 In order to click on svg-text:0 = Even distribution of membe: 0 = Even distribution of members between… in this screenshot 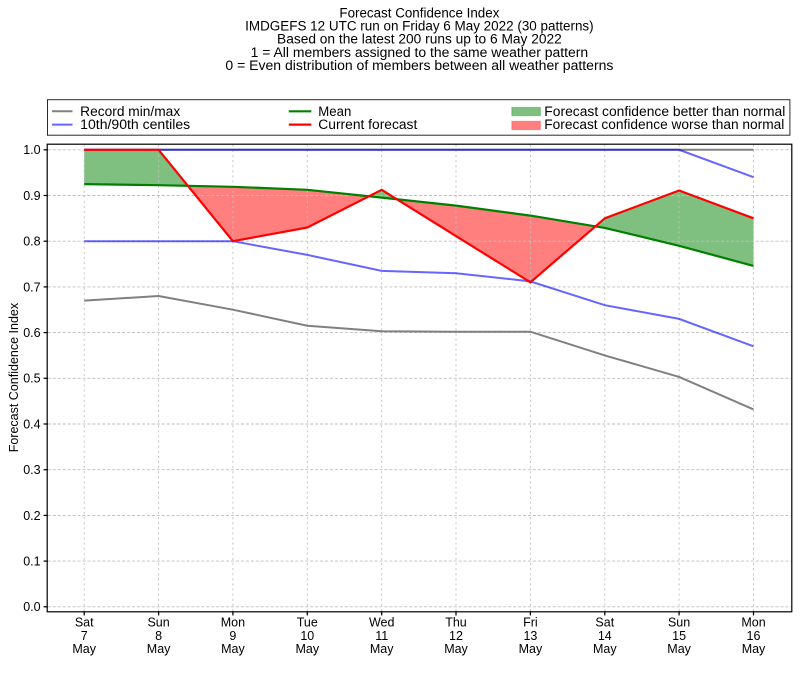, I will do `click(419, 65)`.